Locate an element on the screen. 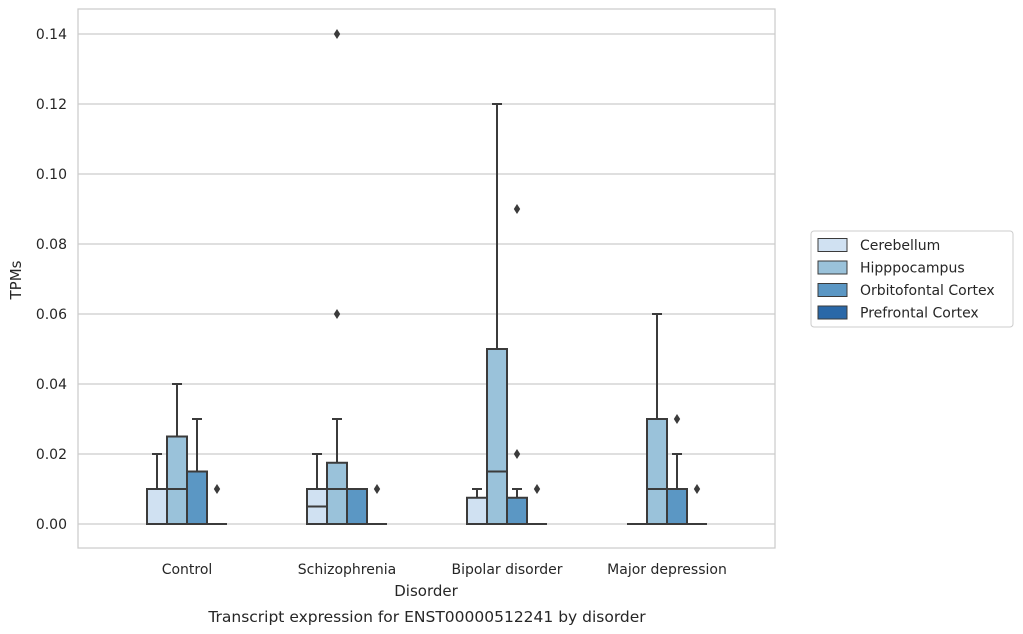 The height and width of the screenshot is (634, 1023). x-tick-label: Control is located at coordinates (187, 570).